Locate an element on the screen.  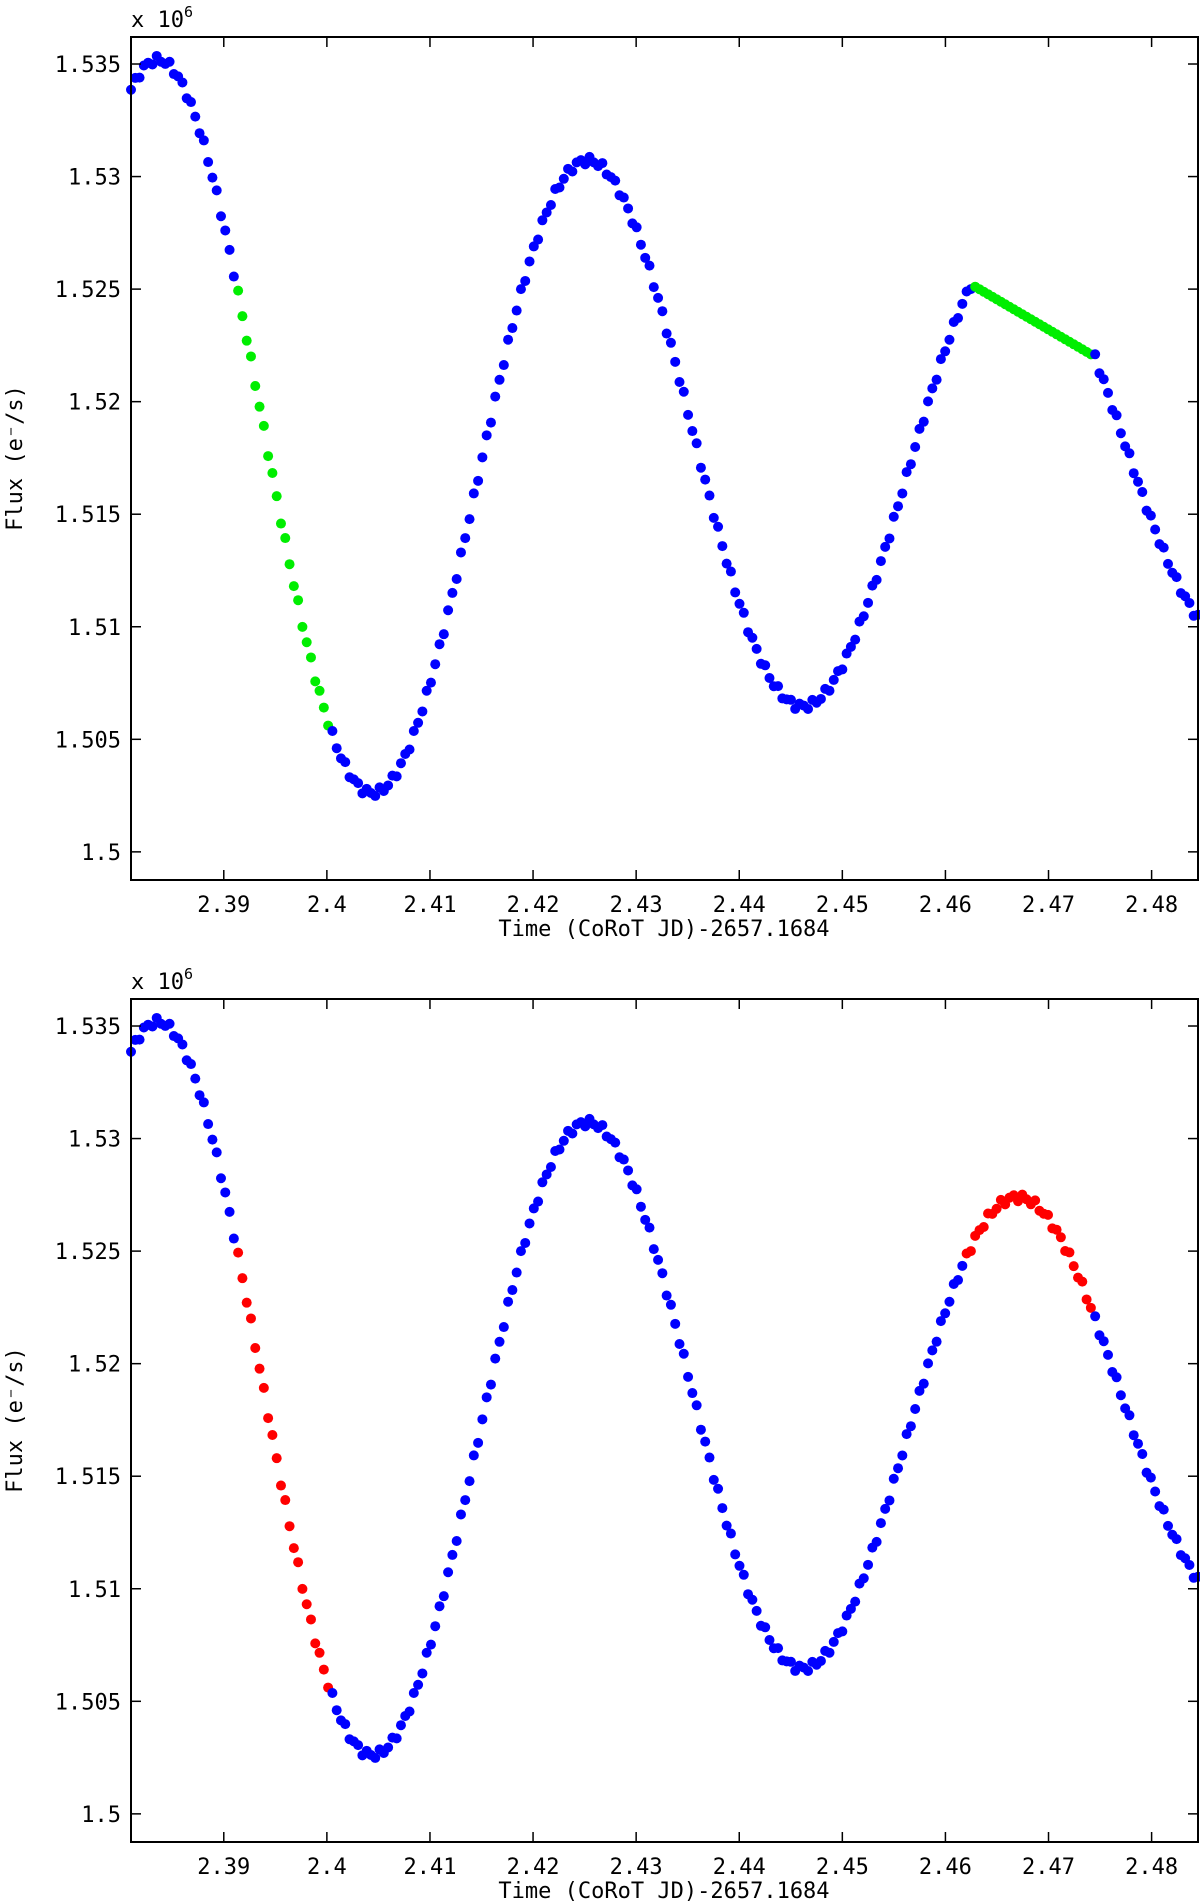
y-tick-label: 1.505 is located at coordinates (88, 740).